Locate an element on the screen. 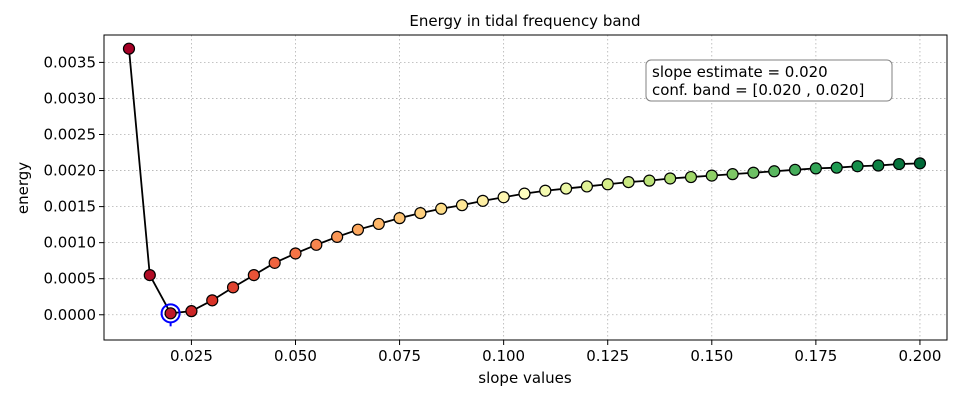  y-tick-label: 0.0005 is located at coordinates (70, 279).